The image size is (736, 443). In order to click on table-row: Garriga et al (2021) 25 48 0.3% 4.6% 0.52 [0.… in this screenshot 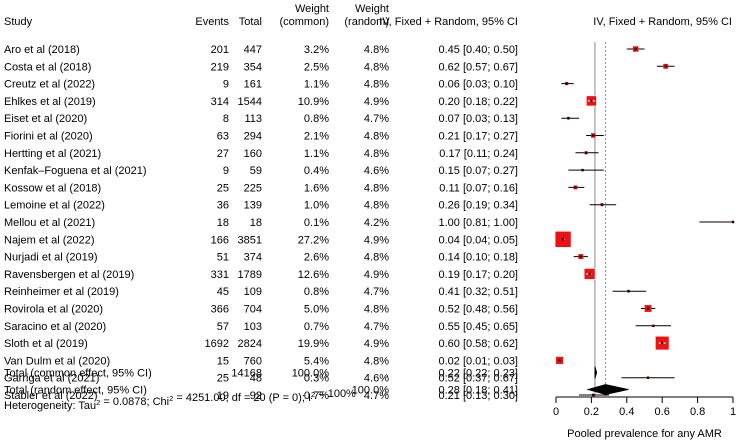, I will do `click(261, 379)`.